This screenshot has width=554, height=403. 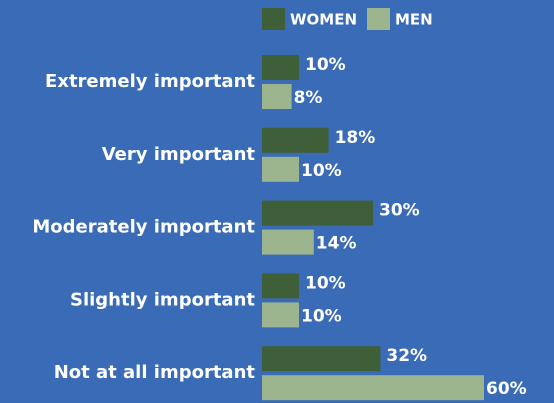 What do you see at coordinates (155, 372) in the screenshot?
I see `category-label: Not at all important` at bounding box center [155, 372].